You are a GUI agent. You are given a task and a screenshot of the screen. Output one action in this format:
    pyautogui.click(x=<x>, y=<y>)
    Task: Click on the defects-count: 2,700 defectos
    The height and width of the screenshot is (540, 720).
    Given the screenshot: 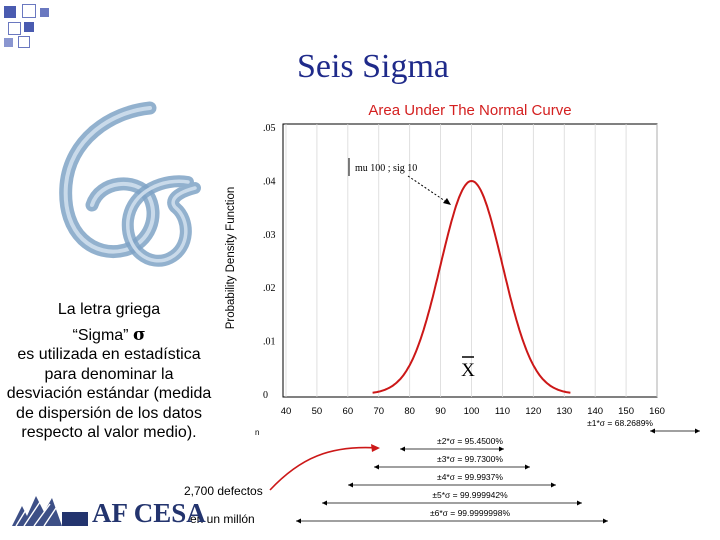 What is the action you would take?
    pyautogui.click(x=223, y=491)
    